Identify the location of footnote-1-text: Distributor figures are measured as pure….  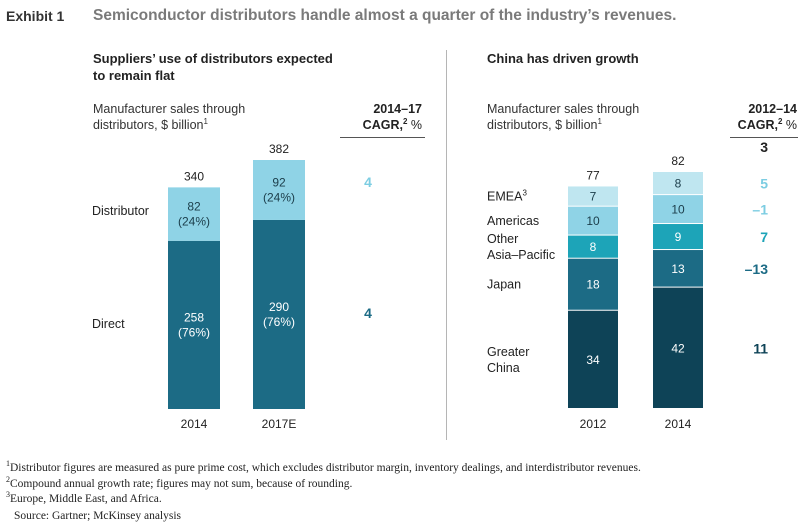
(325, 468).